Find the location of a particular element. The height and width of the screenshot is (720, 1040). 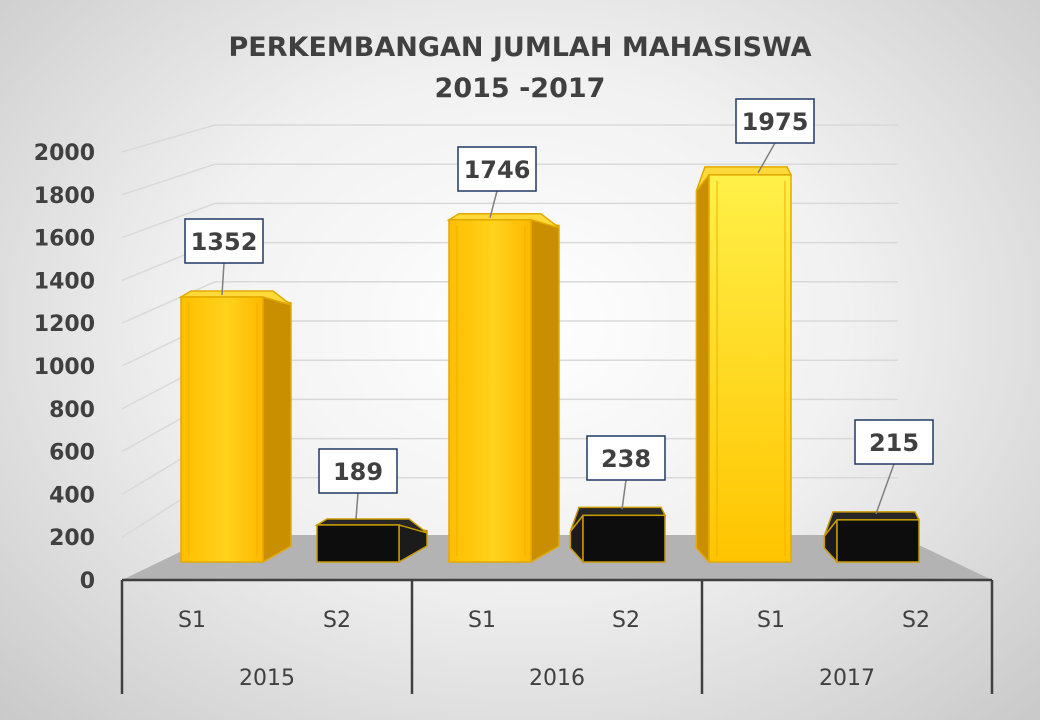

data-label: 238 is located at coordinates (626, 472).